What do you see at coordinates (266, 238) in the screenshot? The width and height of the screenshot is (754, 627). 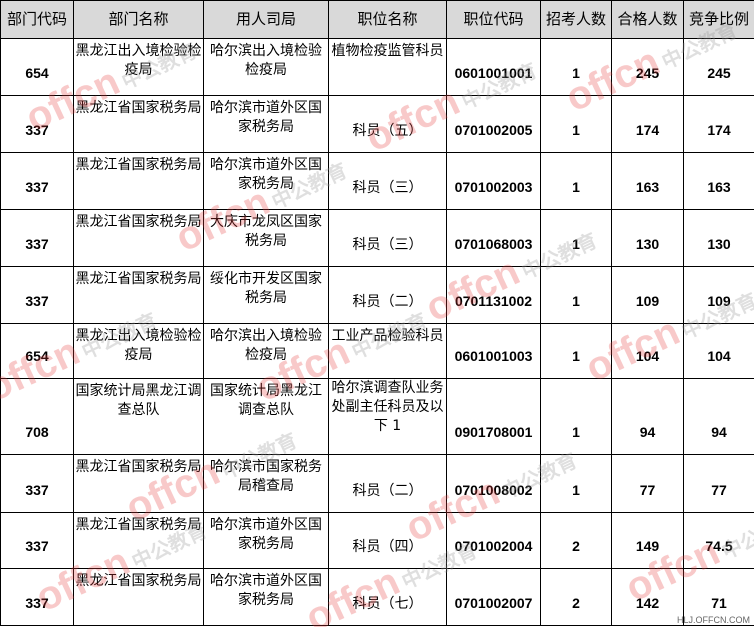 I see `cell-bureau: 大庆市龙凤区国家税务局` at bounding box center [266, 238].